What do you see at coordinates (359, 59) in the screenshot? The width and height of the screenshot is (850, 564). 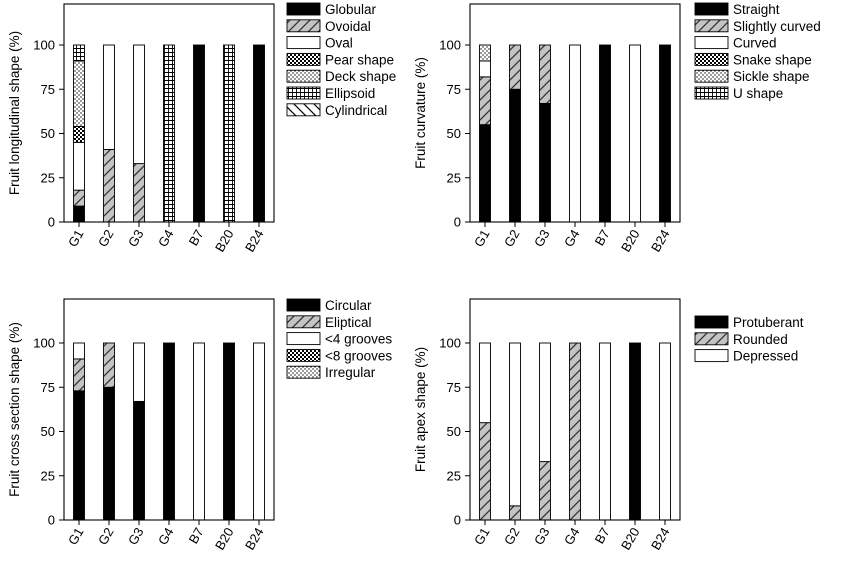 I see `legend-label: Pear shape` at bounding box center [359, 59].